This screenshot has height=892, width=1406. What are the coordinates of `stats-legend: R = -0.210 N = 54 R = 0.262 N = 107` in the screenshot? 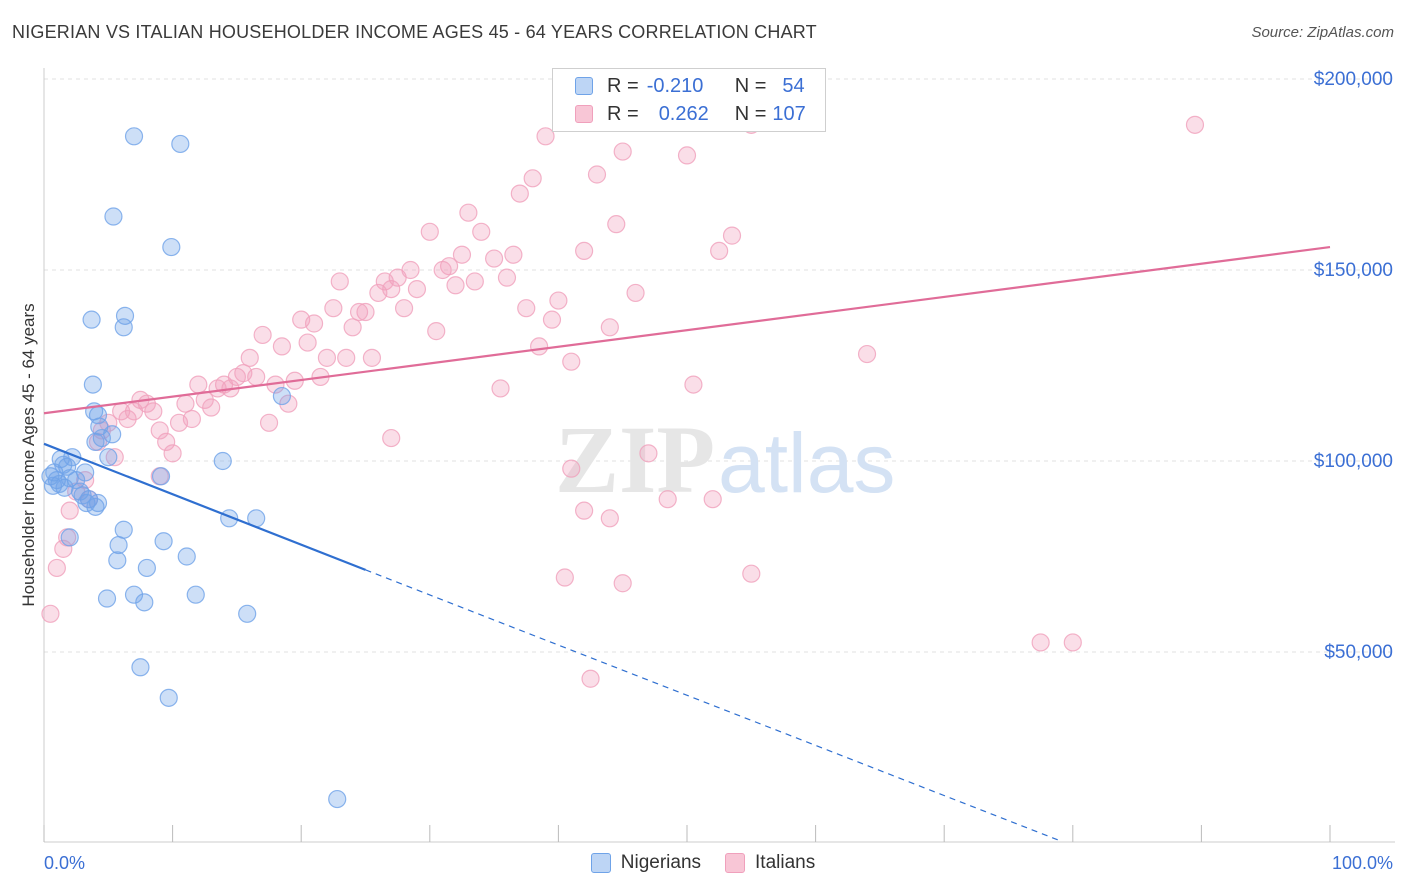 It's located at (689, 100).